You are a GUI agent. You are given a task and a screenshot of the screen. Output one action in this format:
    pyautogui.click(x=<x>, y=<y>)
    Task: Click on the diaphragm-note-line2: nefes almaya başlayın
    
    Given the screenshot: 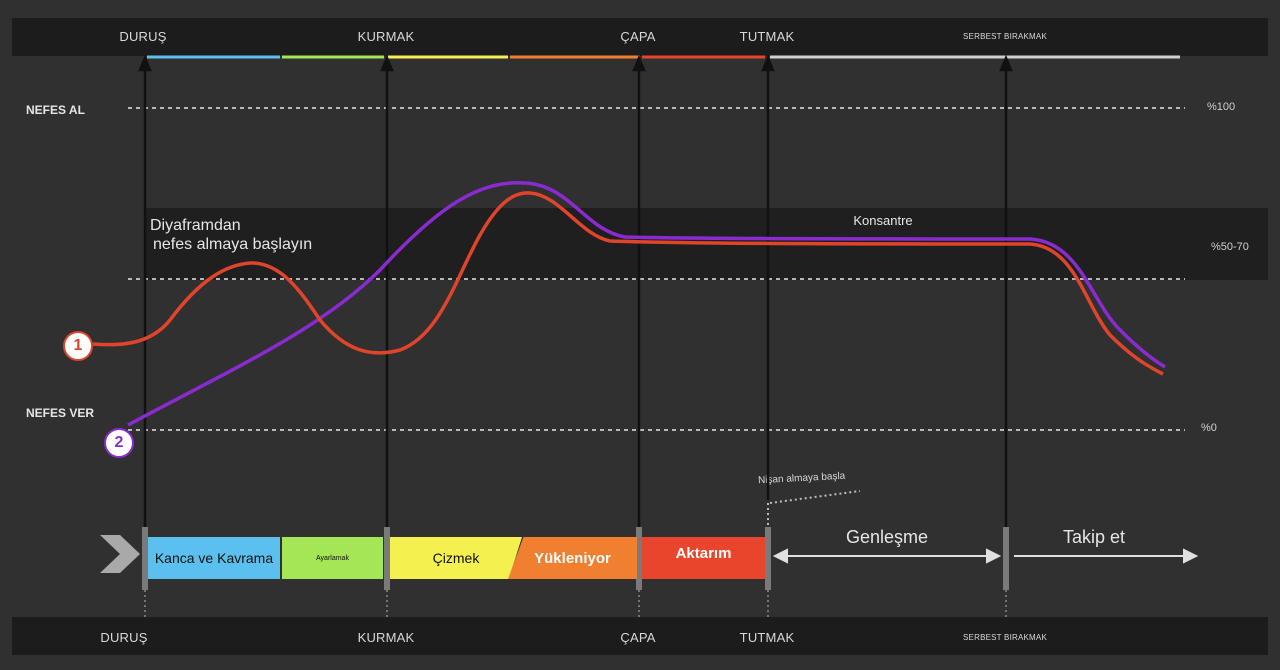 What is the action you would take?
    pyautogui.click(x=233, y=244)
    